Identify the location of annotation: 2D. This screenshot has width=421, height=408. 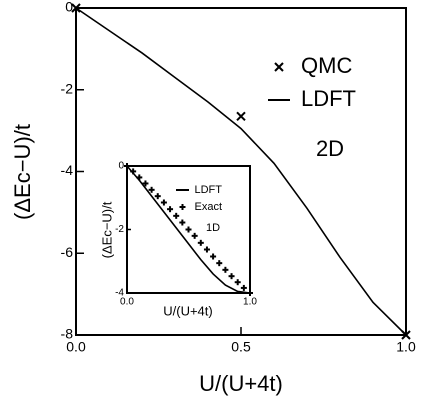
(330, 148).